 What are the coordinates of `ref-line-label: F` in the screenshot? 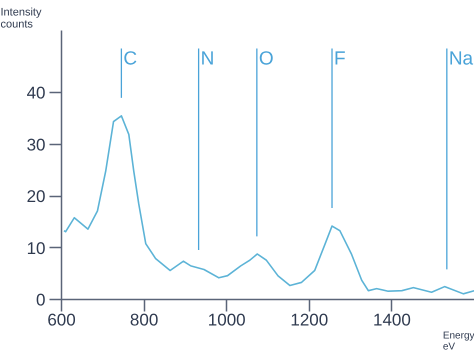 It's located at (340, 59).